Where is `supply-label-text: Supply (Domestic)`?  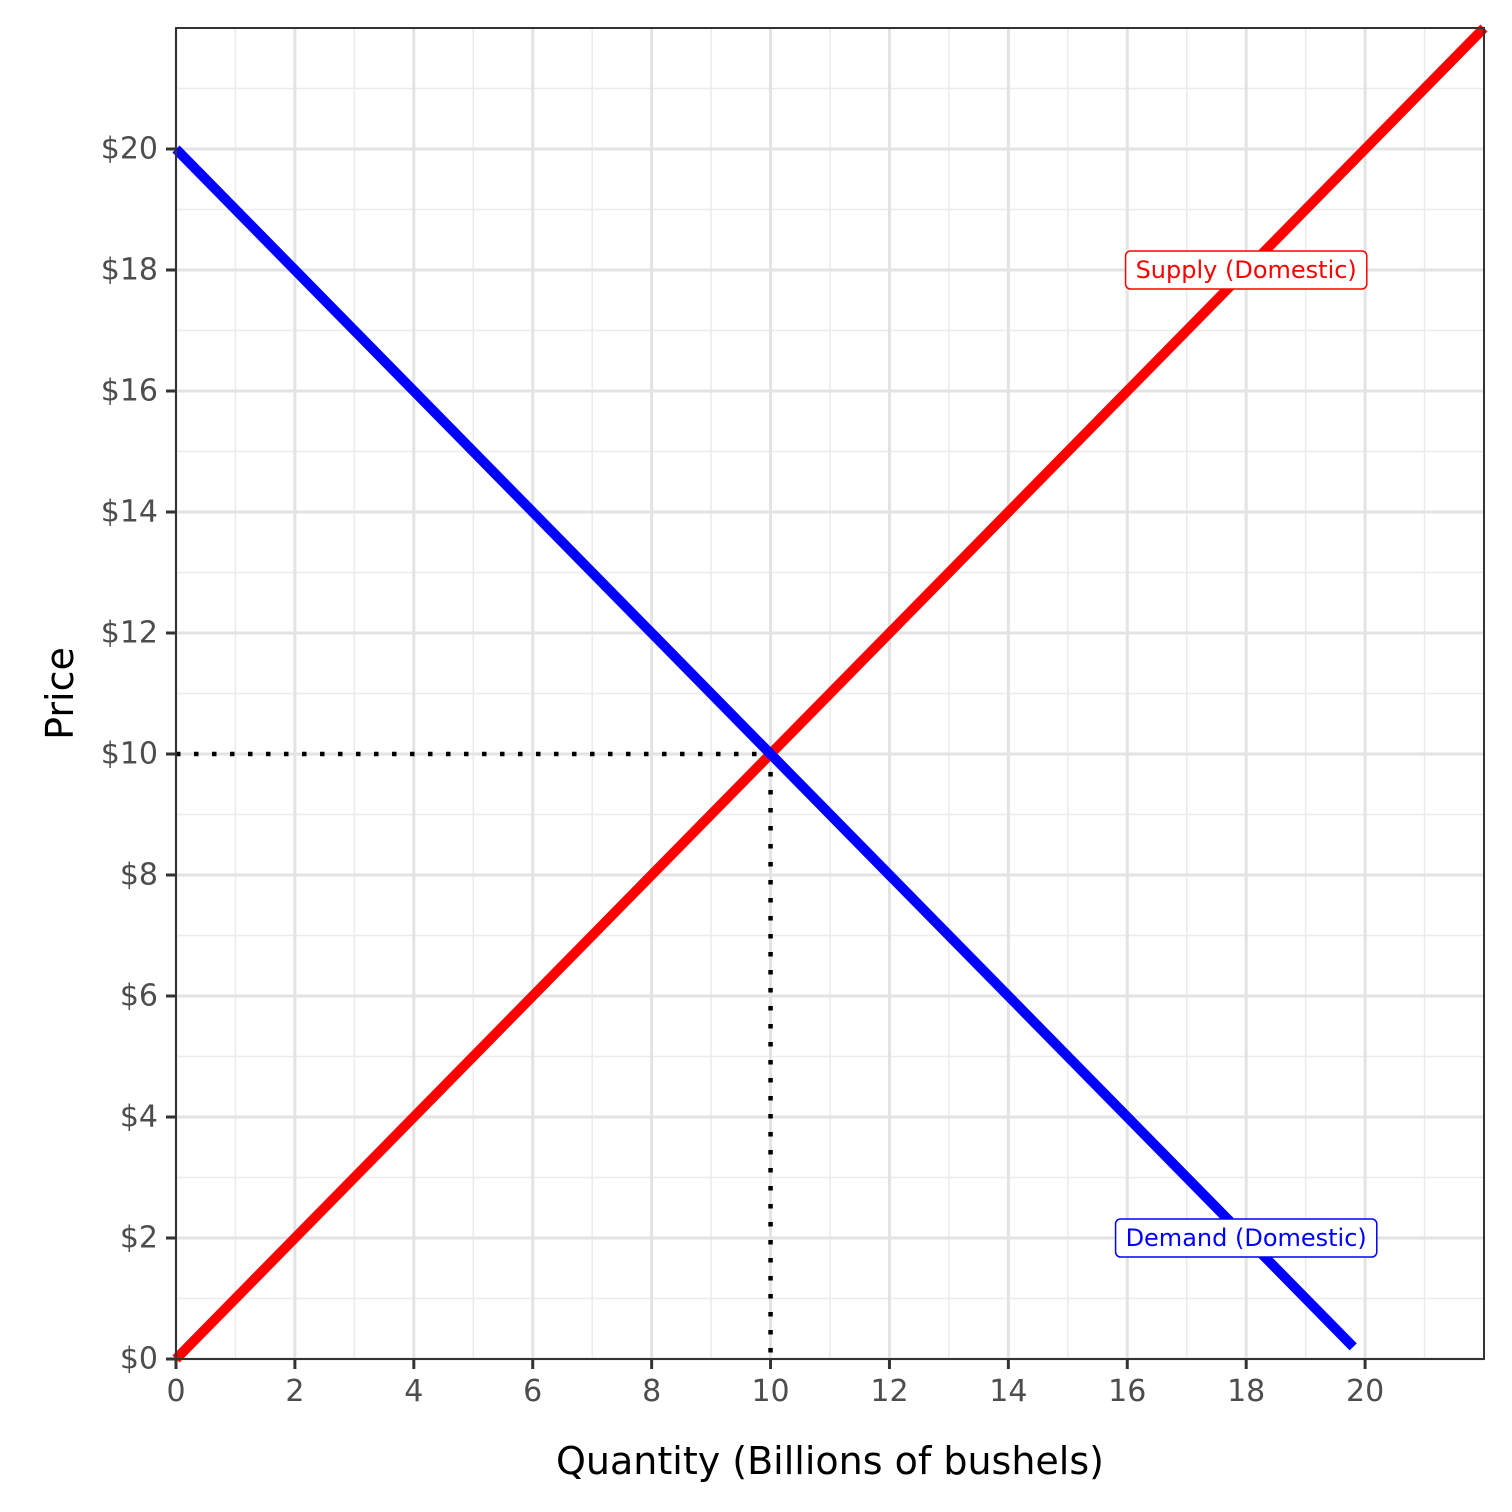
supply-label-text: Supply (Domestic) is located at coordinates (1246, 270).